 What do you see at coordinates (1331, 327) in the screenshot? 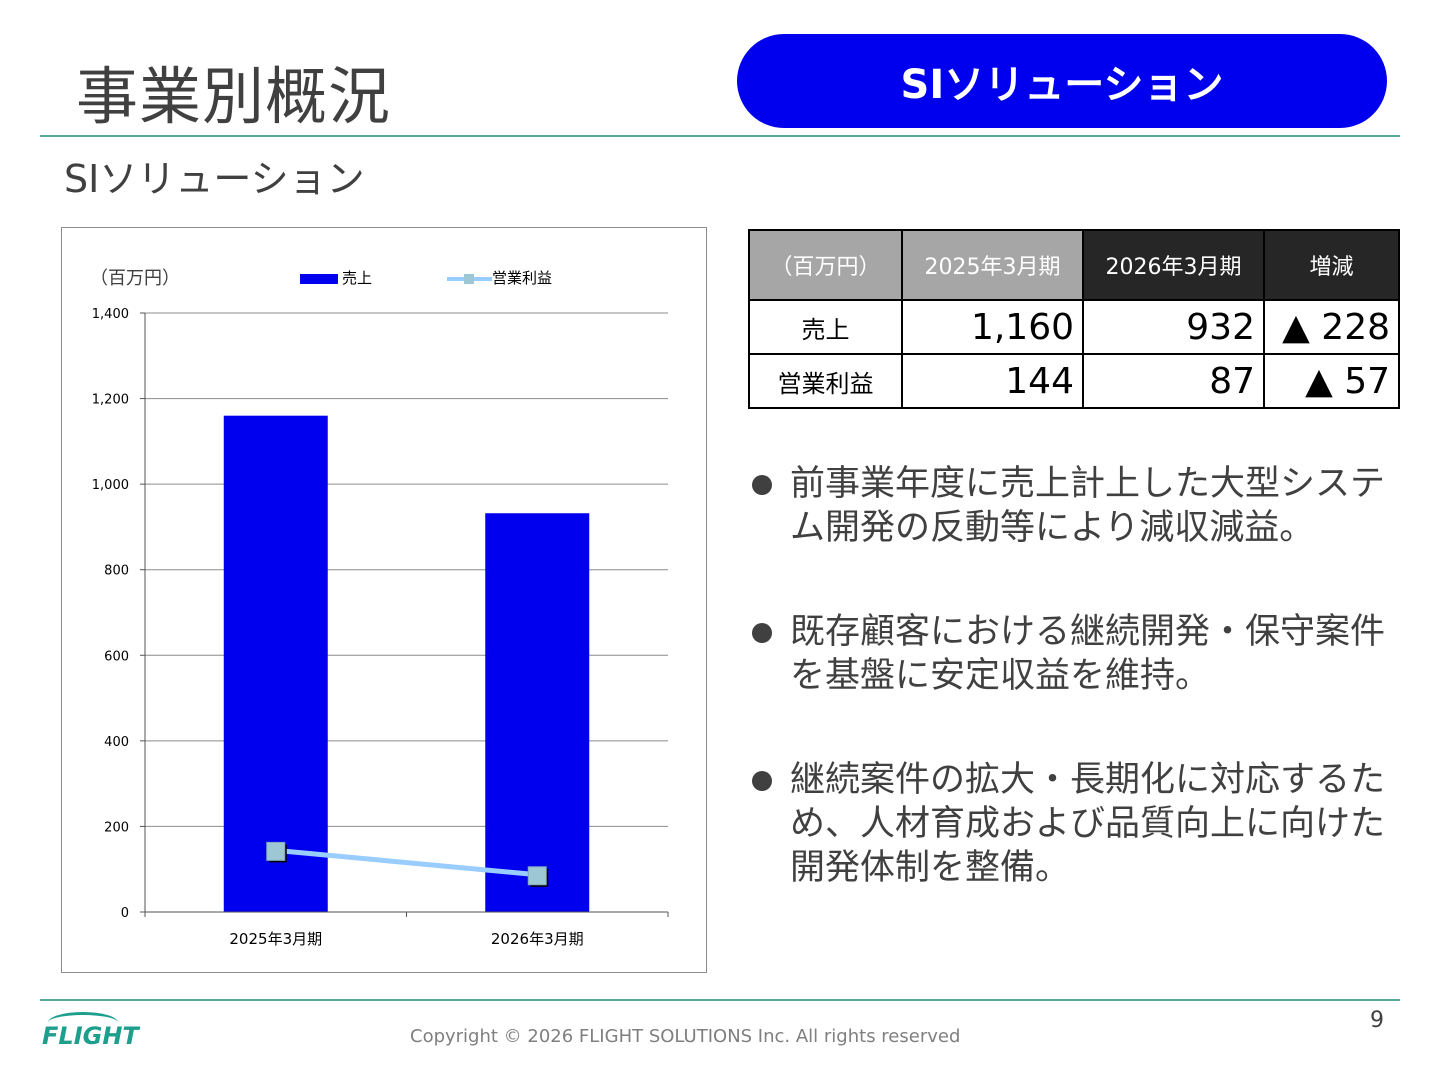
I see `cell-diff: ▲ 228` at bounding box center [1331, 327].